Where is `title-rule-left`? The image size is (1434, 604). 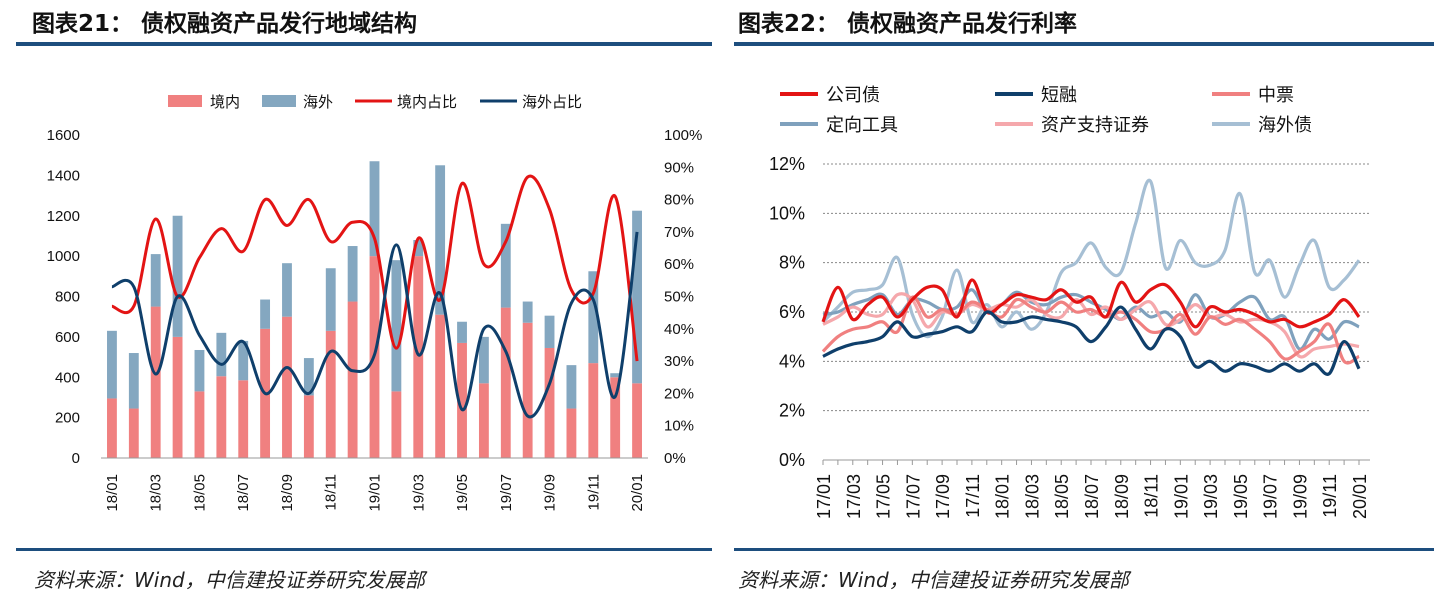
title-rule-left is located at coordinates (364, 44).